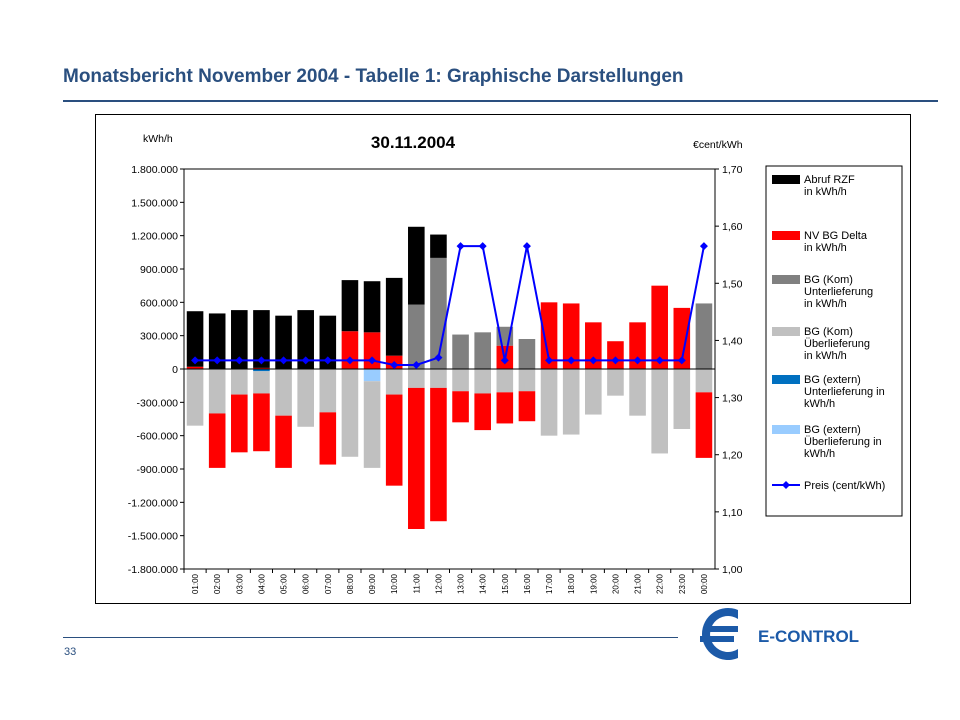  I want to click on right-tick-label: 1,00, so click(732, 570).